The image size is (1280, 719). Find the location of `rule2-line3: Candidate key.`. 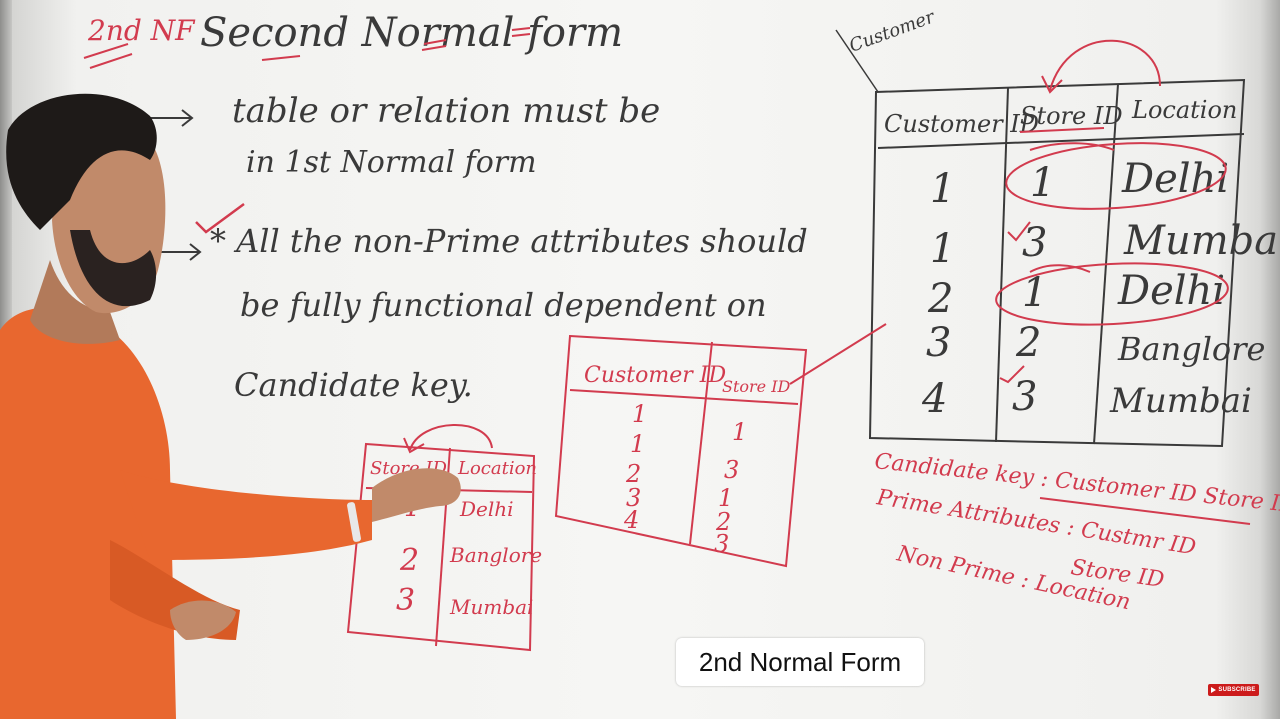

rule2-line3: Candidate key. is located at coordinates (353, 385).